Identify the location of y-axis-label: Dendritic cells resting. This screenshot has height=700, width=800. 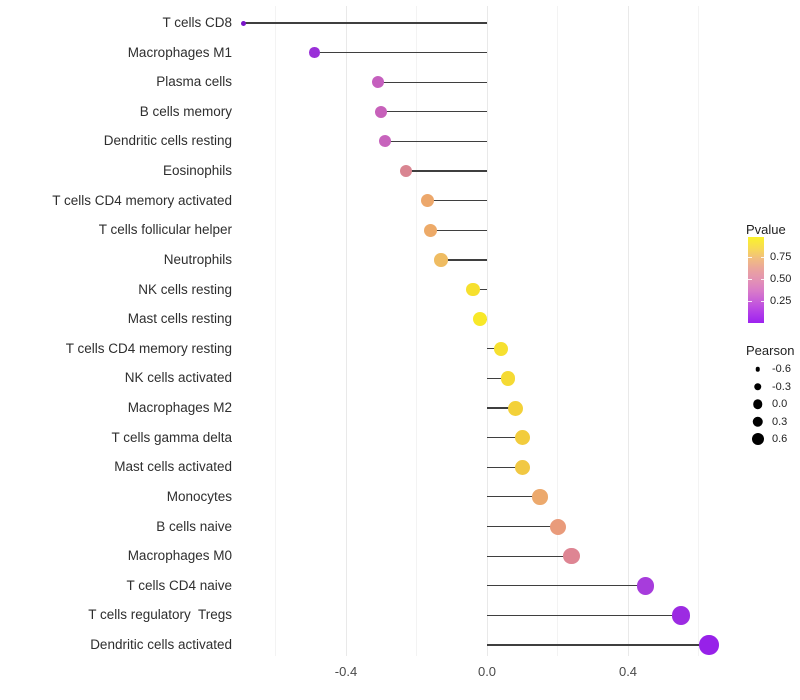
(167, 141).